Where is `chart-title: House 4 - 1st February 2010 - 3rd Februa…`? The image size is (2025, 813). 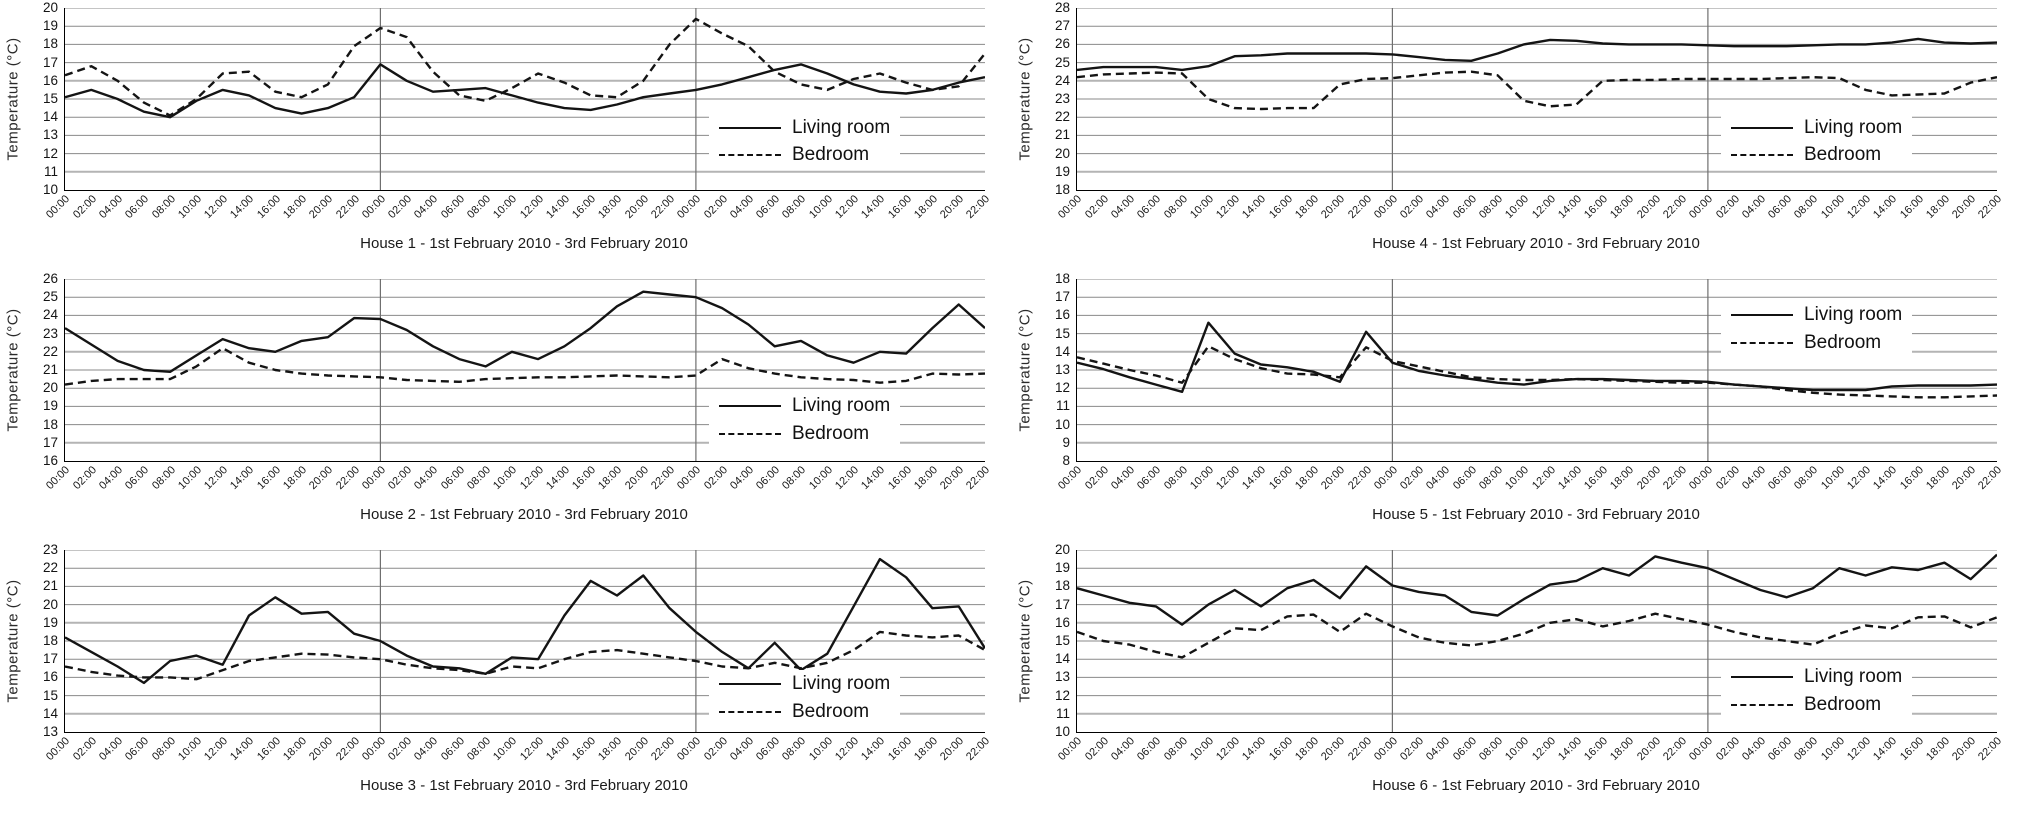
chart-title: House 4 - 1st February 2010 - 3rd Februa… is located at coordinates (1536, 243).